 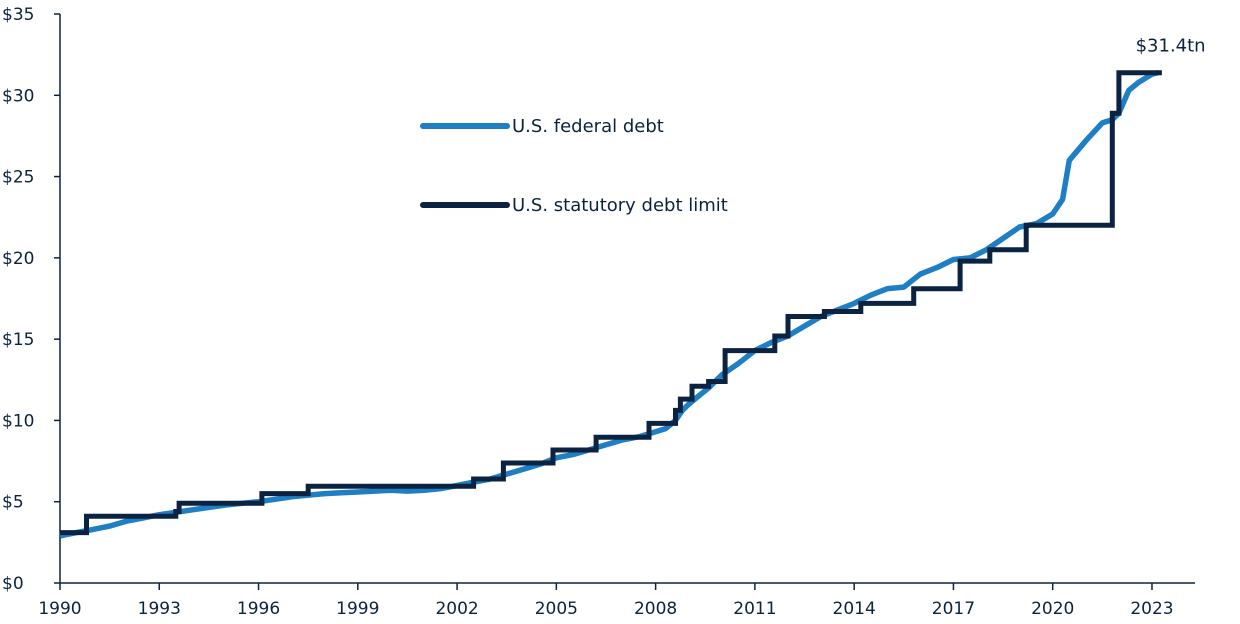 What do you see at coordinates (18, 259) in the screenshot?
I see `y-tick-label: $20` at bounding box center [18, 259].